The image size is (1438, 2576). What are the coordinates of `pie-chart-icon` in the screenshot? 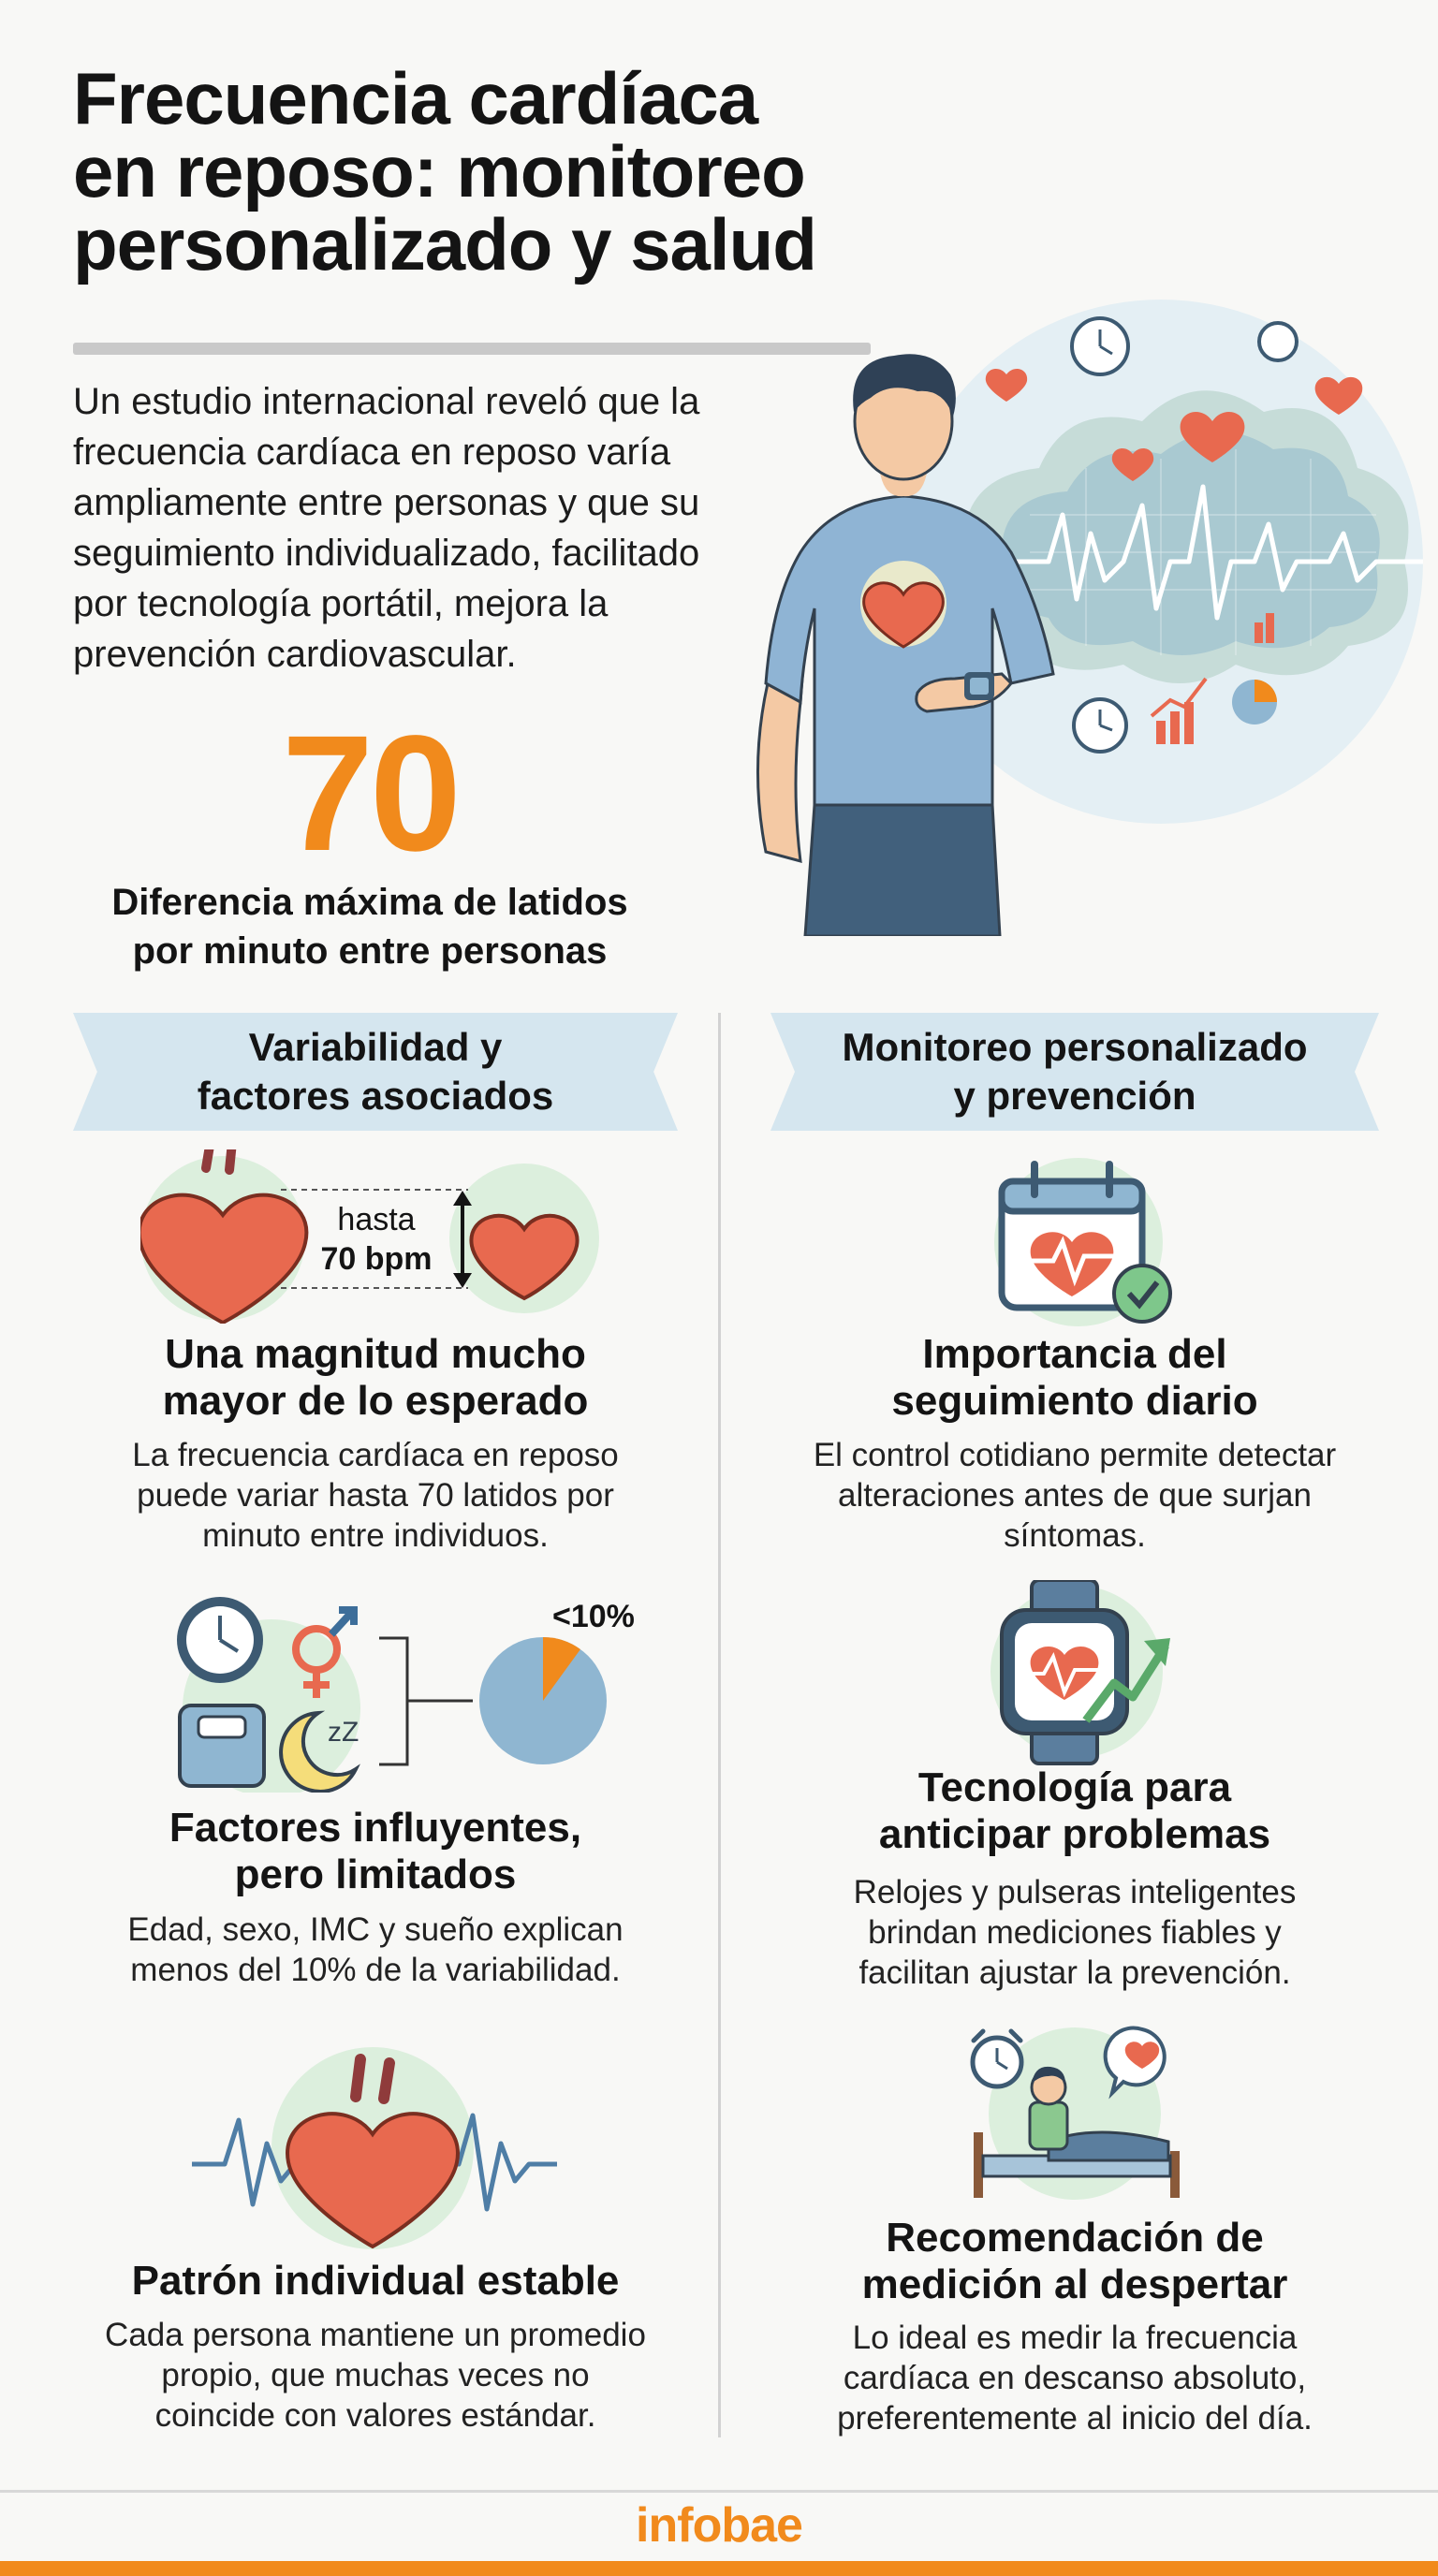 It's located at (543, 1700).